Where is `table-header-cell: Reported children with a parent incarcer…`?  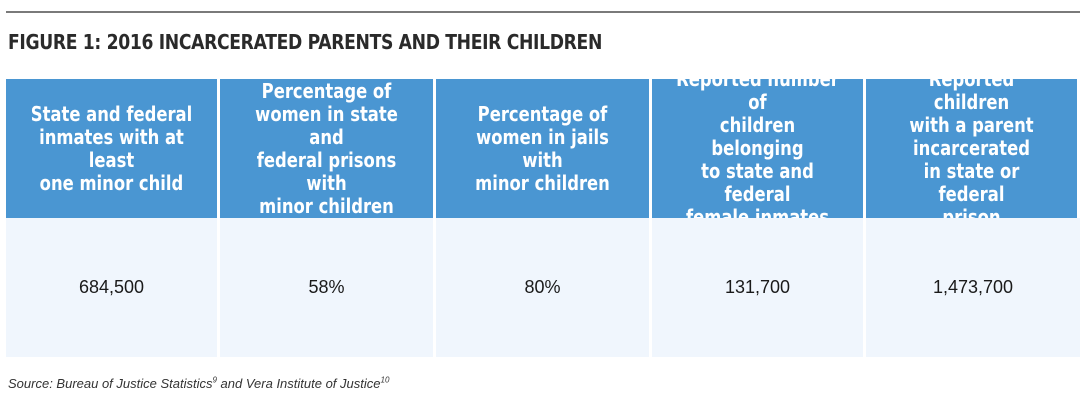 table-header-cell: Reported children with a parent incarcer… is located at coordinates (973, 148).